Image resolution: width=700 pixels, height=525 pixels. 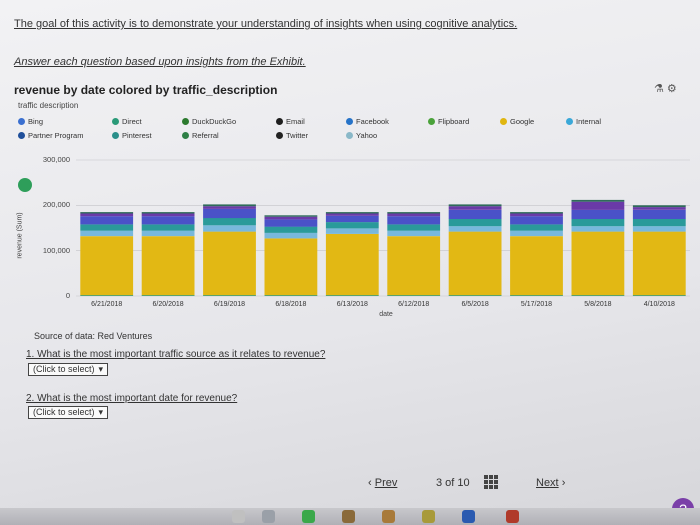 I want to click on question-1-select: (Click to select) ▾, so click(x=68, y=369).